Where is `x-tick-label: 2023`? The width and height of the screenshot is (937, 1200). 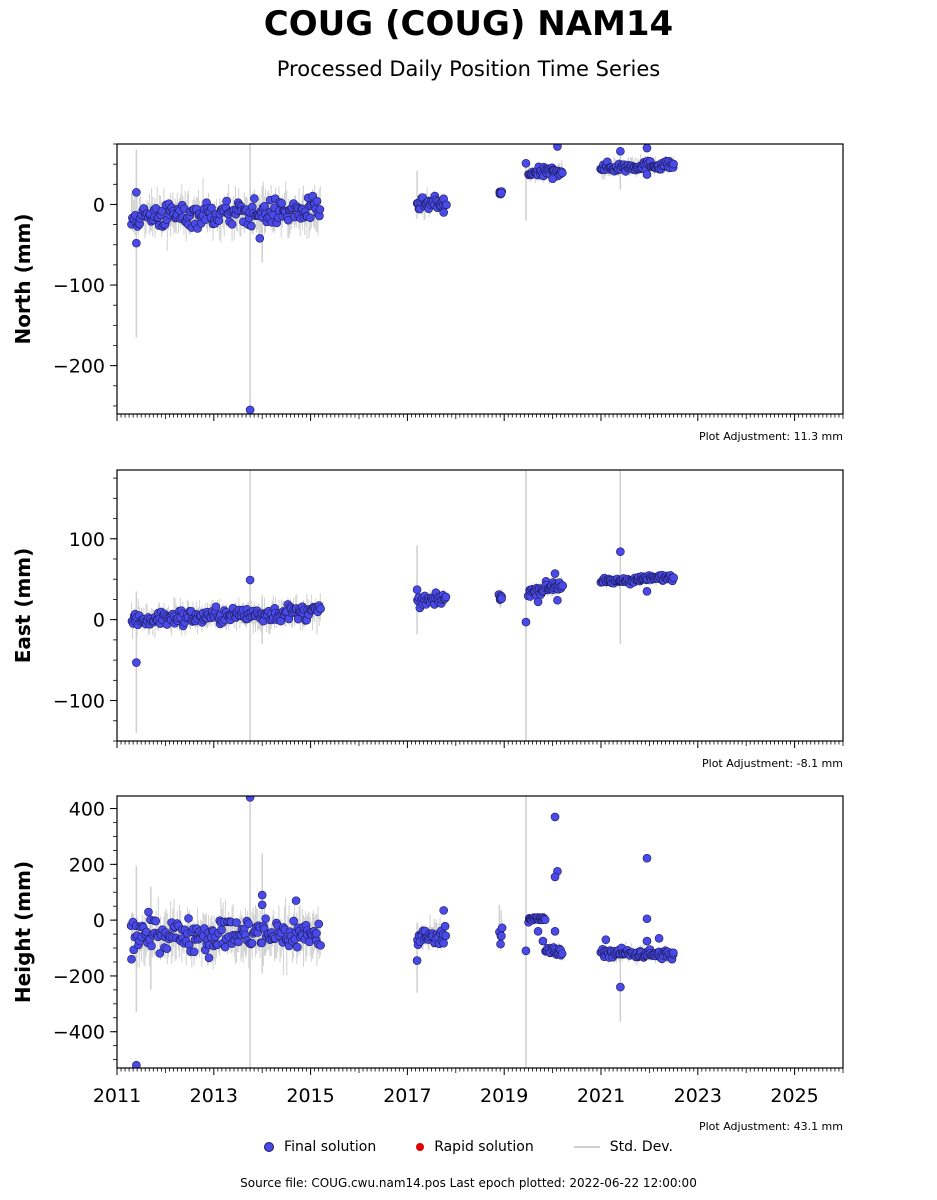
x-tick-label: 2023 is located at coordinates (698, 1096).